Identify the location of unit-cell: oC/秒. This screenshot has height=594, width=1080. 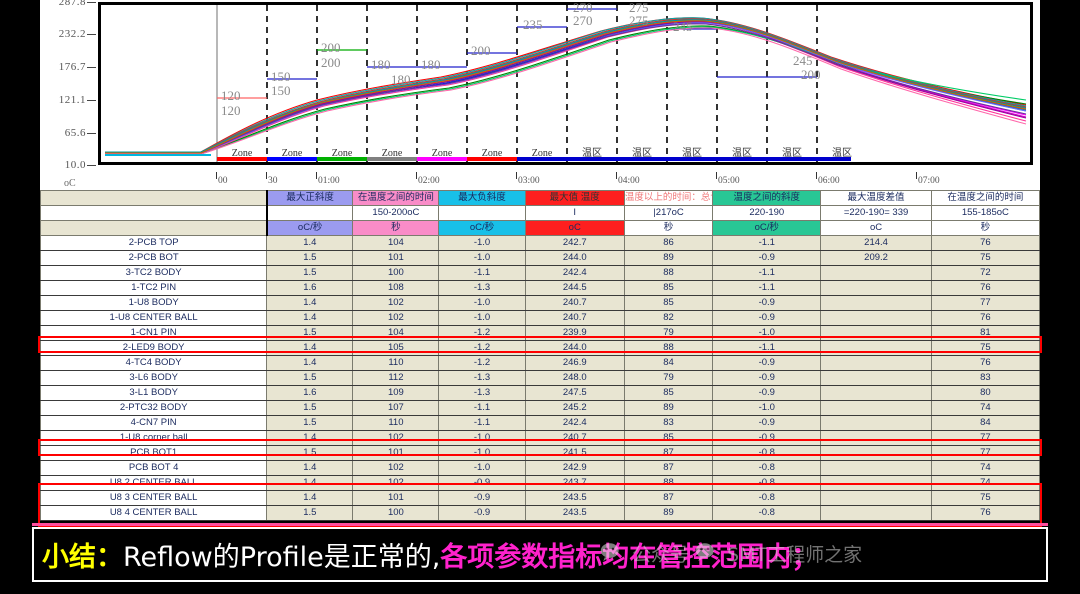
(482, 228).